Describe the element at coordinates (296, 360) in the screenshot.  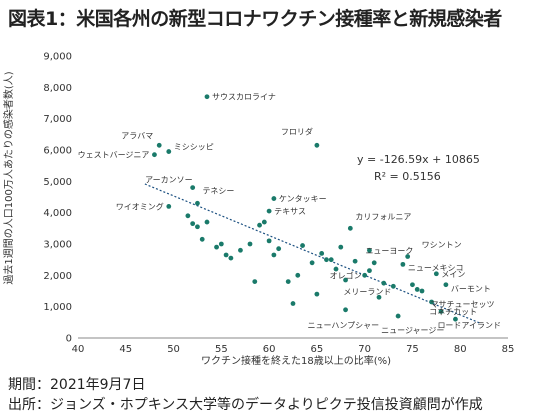
I see `x-axis-label: ワクチン接種を終えた18歳以上の比率(%)` at that location.